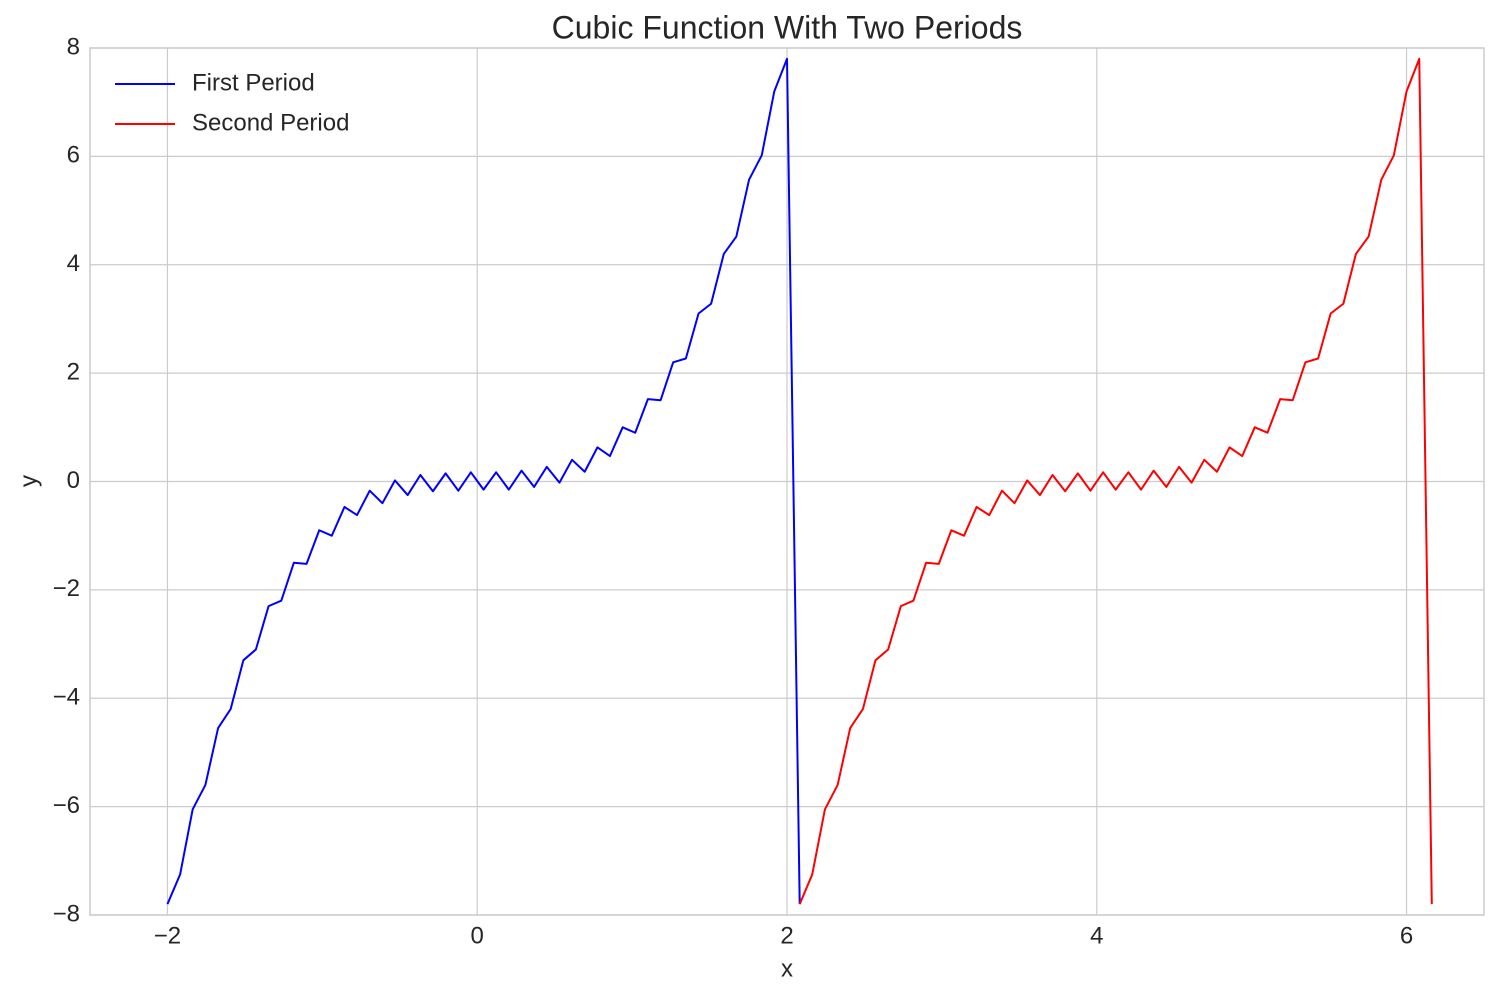 The height and width of the screenshot is (1000, 1500). Describe the element at coordinates (73, 46) in the screenshot. I see `y-tick-label: 8` at that location.